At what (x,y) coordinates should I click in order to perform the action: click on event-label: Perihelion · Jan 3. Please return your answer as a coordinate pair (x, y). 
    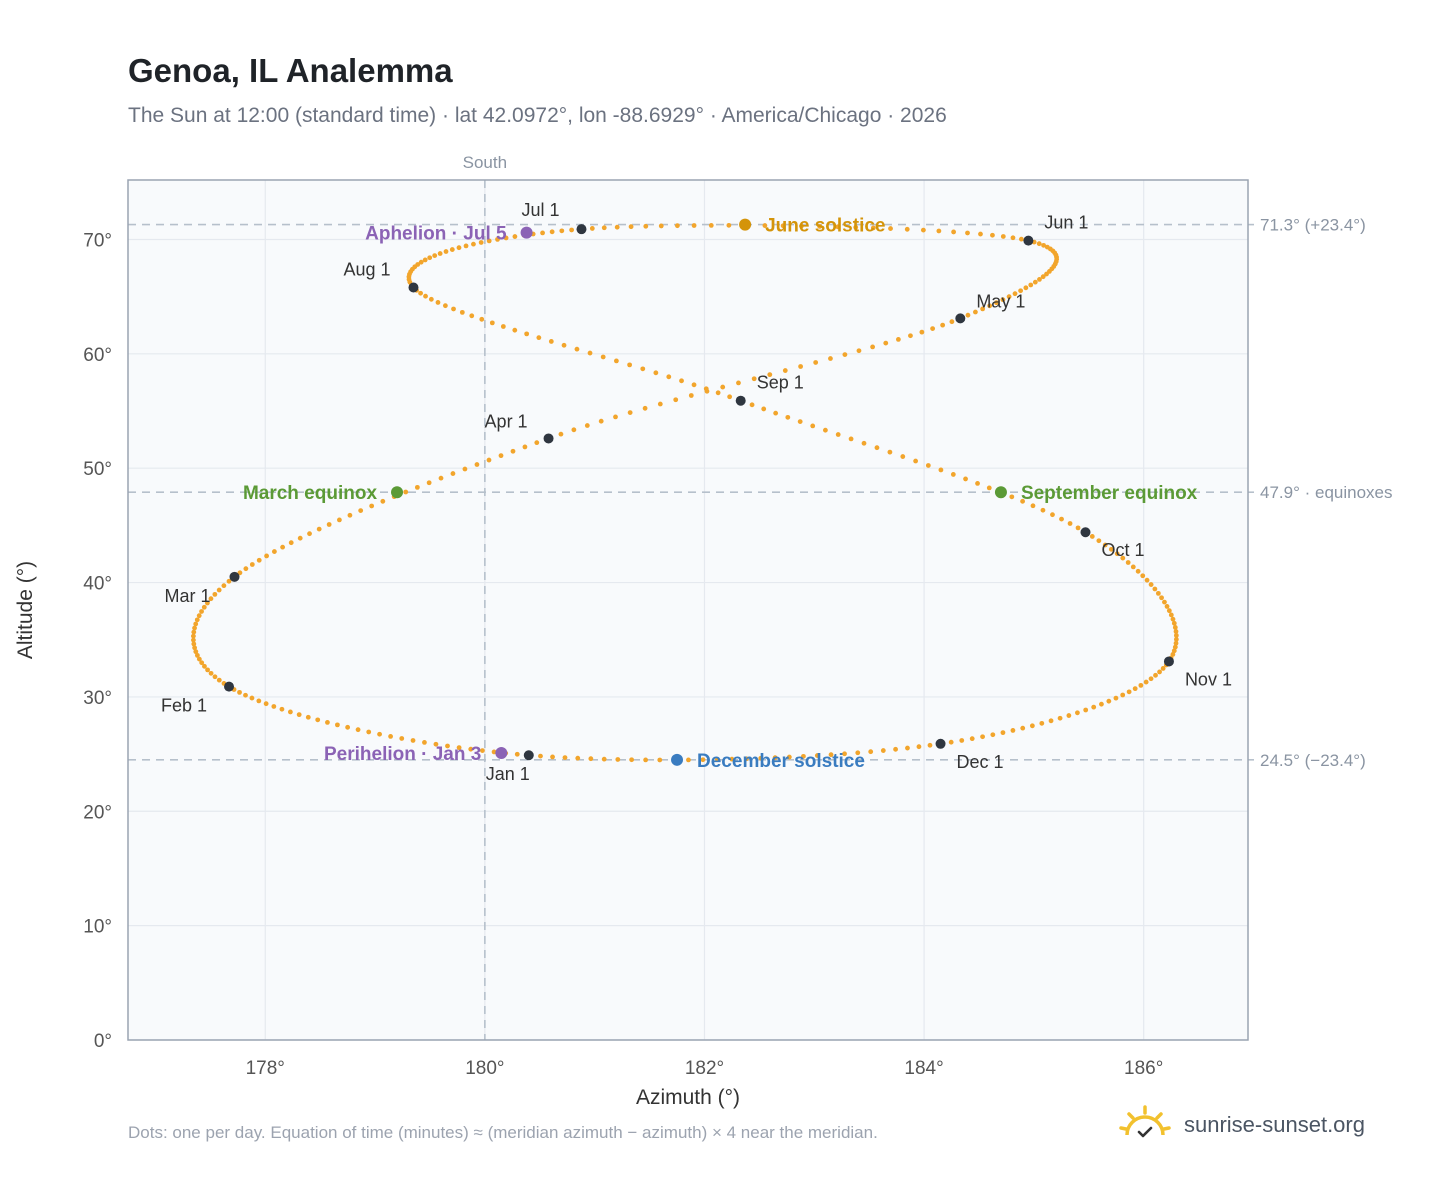
    Looking at the image, I should click on (402, 754).